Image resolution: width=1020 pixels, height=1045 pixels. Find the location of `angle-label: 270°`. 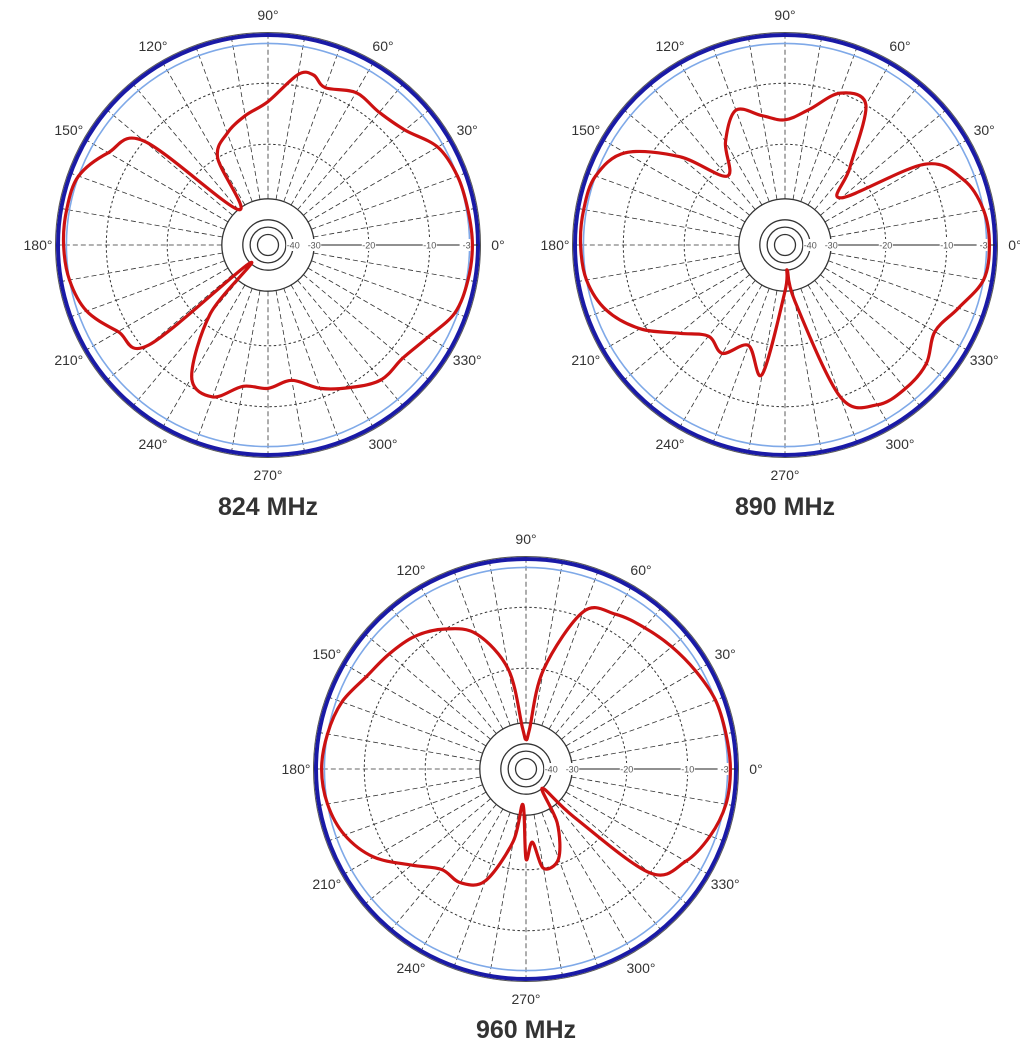

angle-label: 270° is located at coordinates (268, 475).